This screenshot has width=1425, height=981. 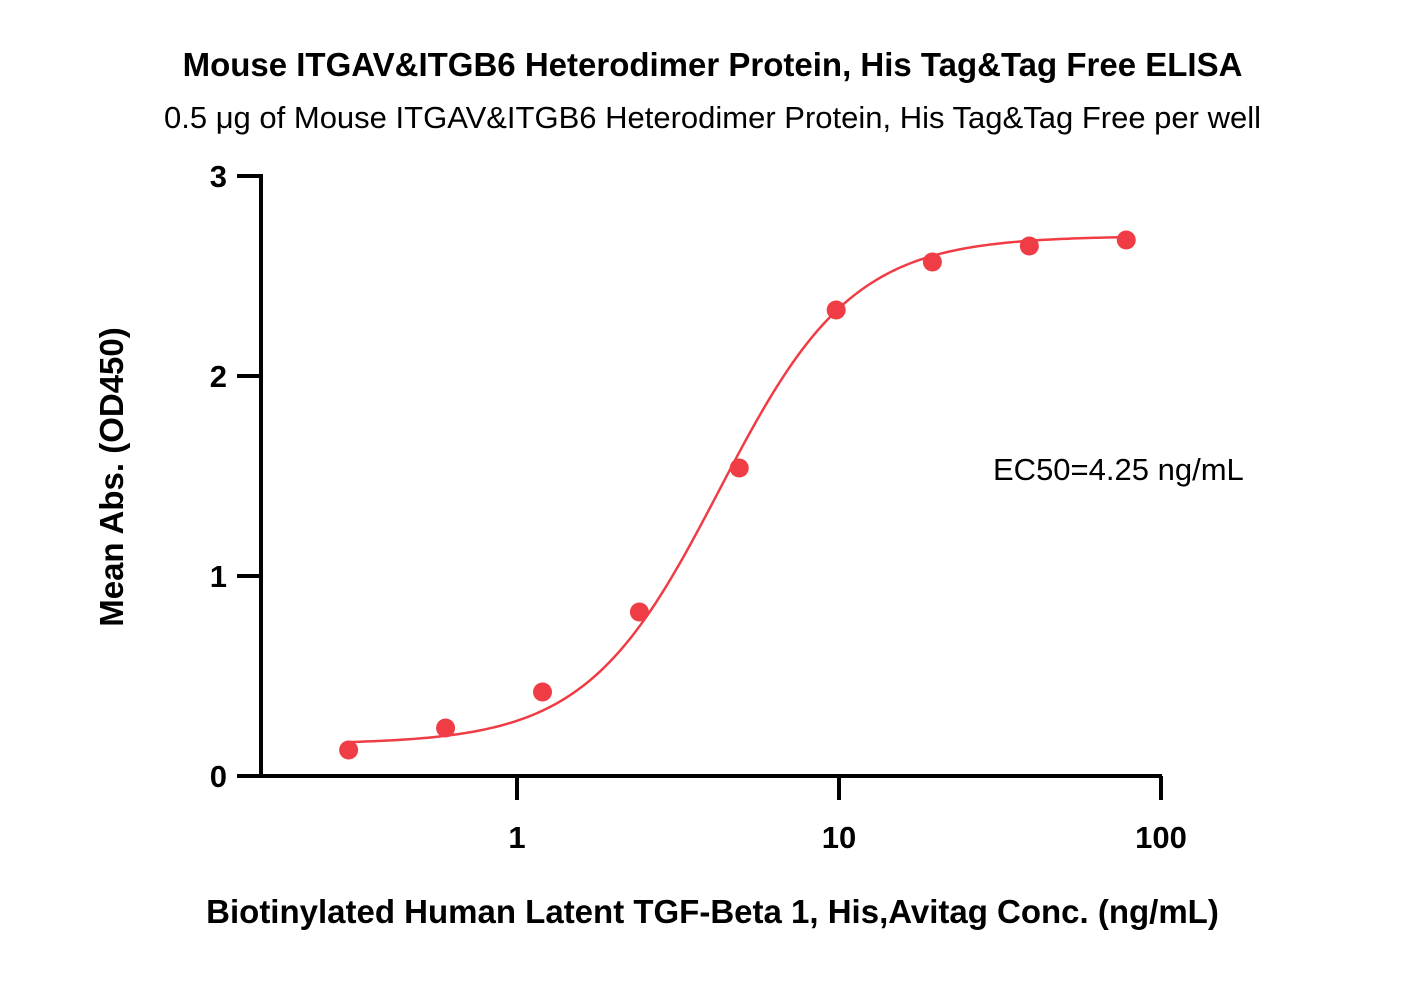 I want to click on y-tick-label: 1, so click(x=218, y=576).